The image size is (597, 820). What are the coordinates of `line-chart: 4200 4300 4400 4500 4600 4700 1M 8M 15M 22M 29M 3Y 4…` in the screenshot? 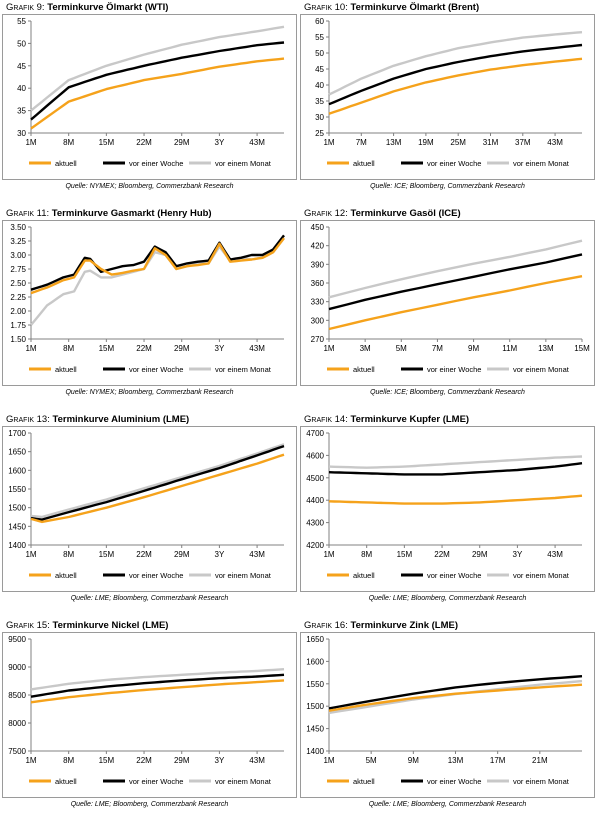 It's located at (444, 504).